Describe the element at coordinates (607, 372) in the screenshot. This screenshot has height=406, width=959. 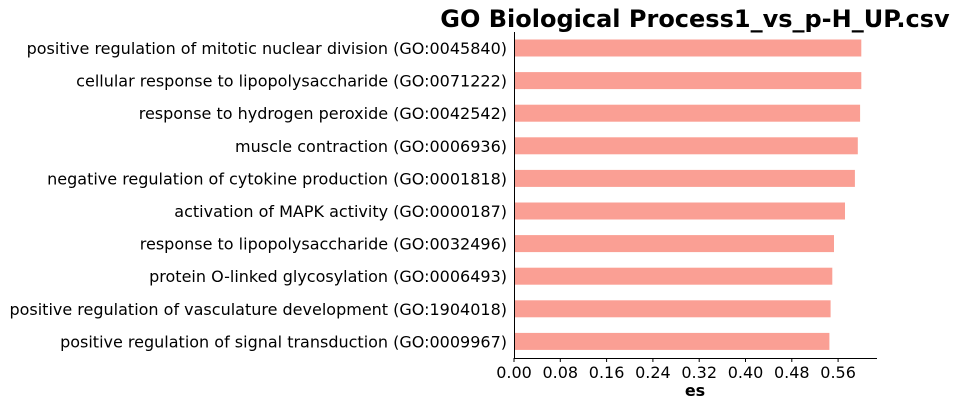
I see `x-tick-label: 0.16` at that location.